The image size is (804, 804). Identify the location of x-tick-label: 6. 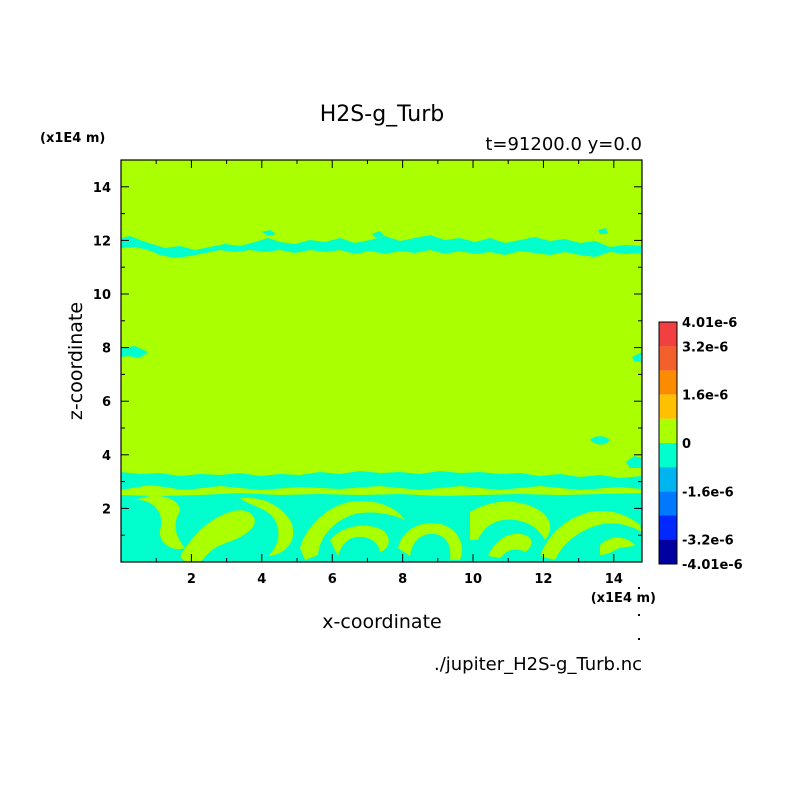
(332, 579).